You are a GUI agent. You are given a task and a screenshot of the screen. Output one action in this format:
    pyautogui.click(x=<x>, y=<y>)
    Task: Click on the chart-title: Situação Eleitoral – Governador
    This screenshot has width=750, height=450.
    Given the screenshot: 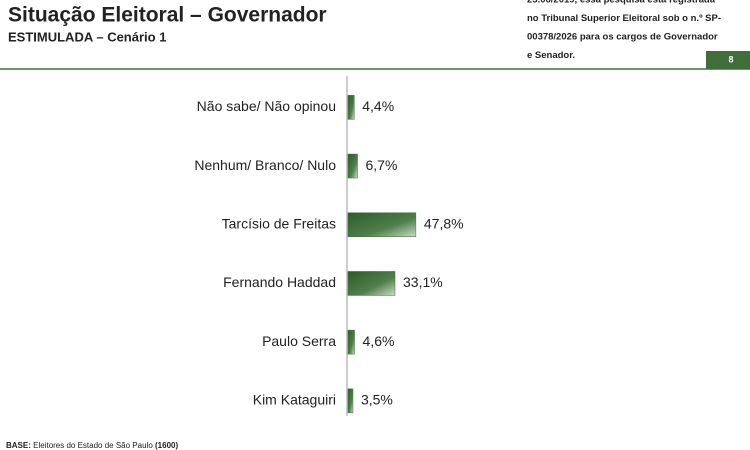 What is the action you would take?
    pyautogui.click(x=167, y=15)
    